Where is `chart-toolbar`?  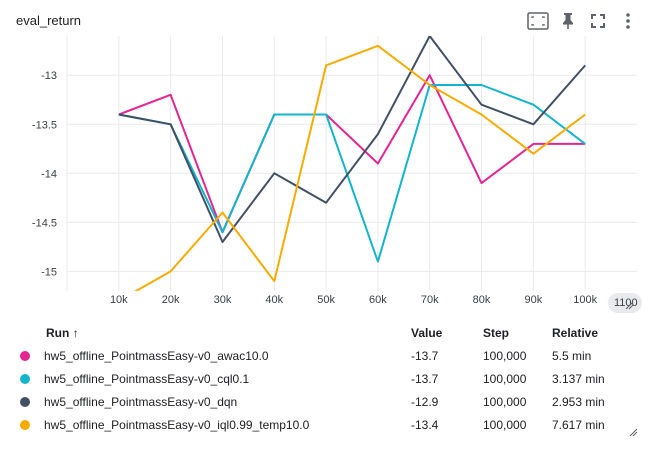
chart-toolbar is located at coordinates (583, 21).